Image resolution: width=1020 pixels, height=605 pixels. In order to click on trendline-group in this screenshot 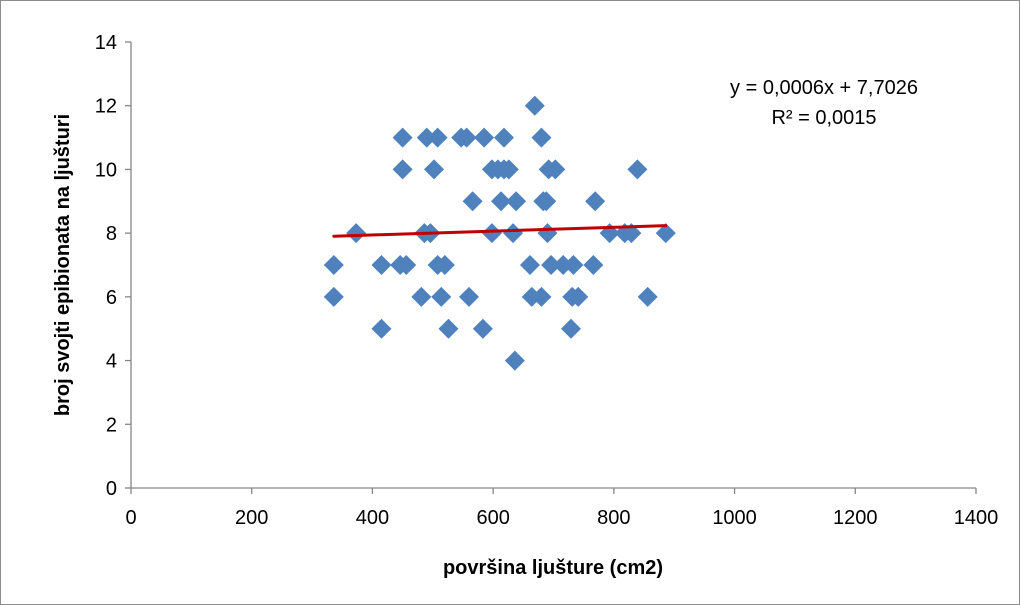, I will do `click(500, 231)`.